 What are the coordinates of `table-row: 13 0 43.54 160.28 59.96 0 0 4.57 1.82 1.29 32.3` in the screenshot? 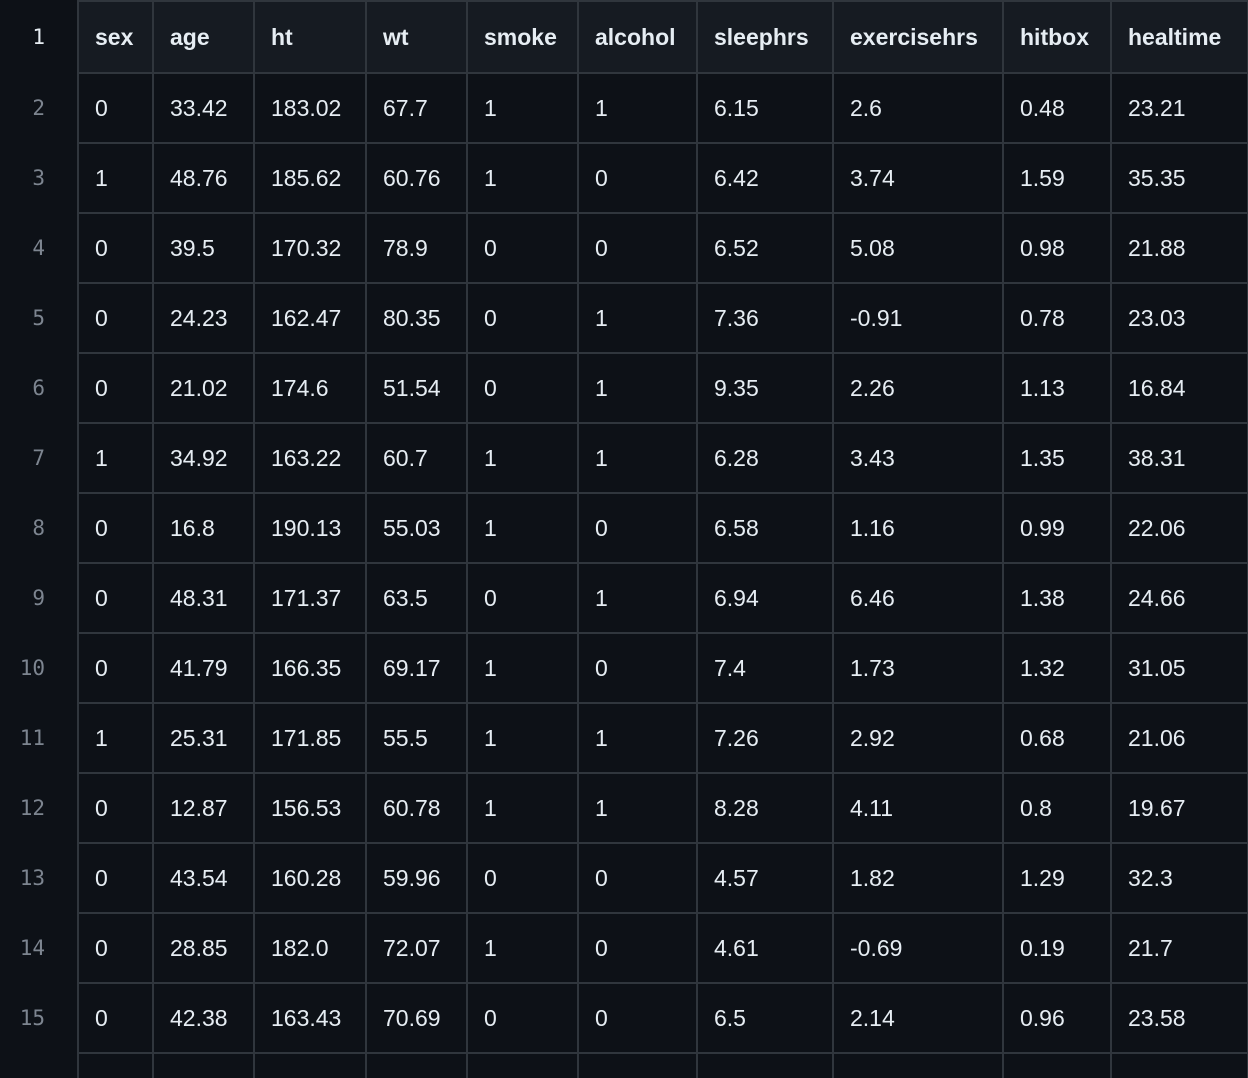 It's located at (624, 878).